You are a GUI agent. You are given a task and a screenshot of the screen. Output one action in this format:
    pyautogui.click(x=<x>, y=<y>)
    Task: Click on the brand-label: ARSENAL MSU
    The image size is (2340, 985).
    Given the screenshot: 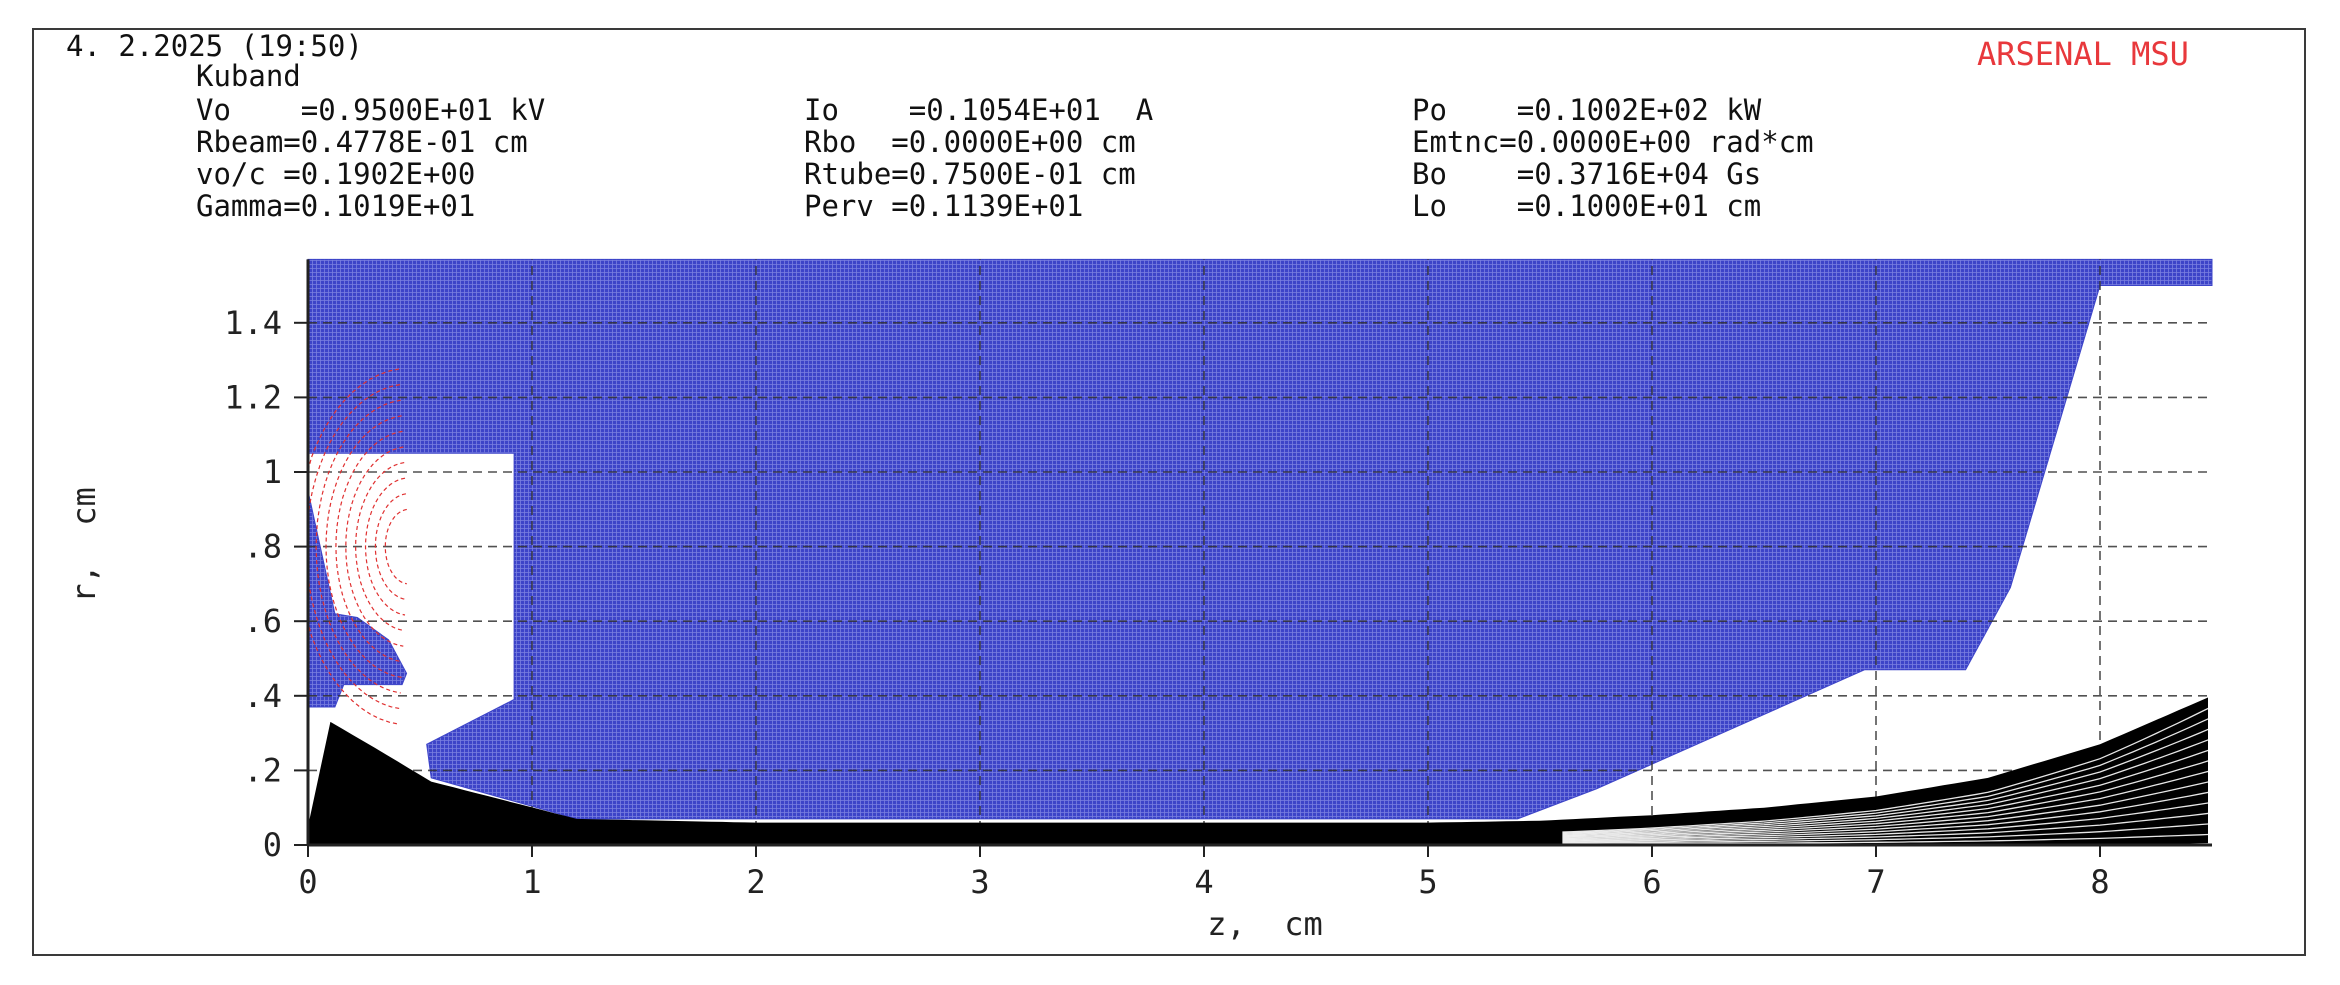 What is the action you would take?
    pyautogui.click(x=2083, y=54)
    